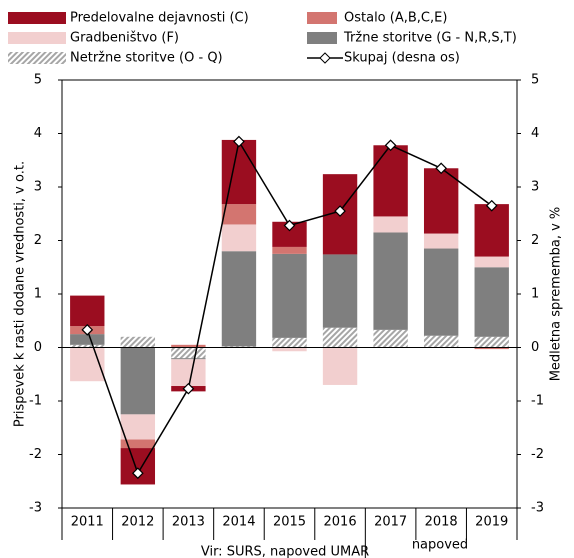  I want to click on y2-tick-label: 0, so click(535, 347).